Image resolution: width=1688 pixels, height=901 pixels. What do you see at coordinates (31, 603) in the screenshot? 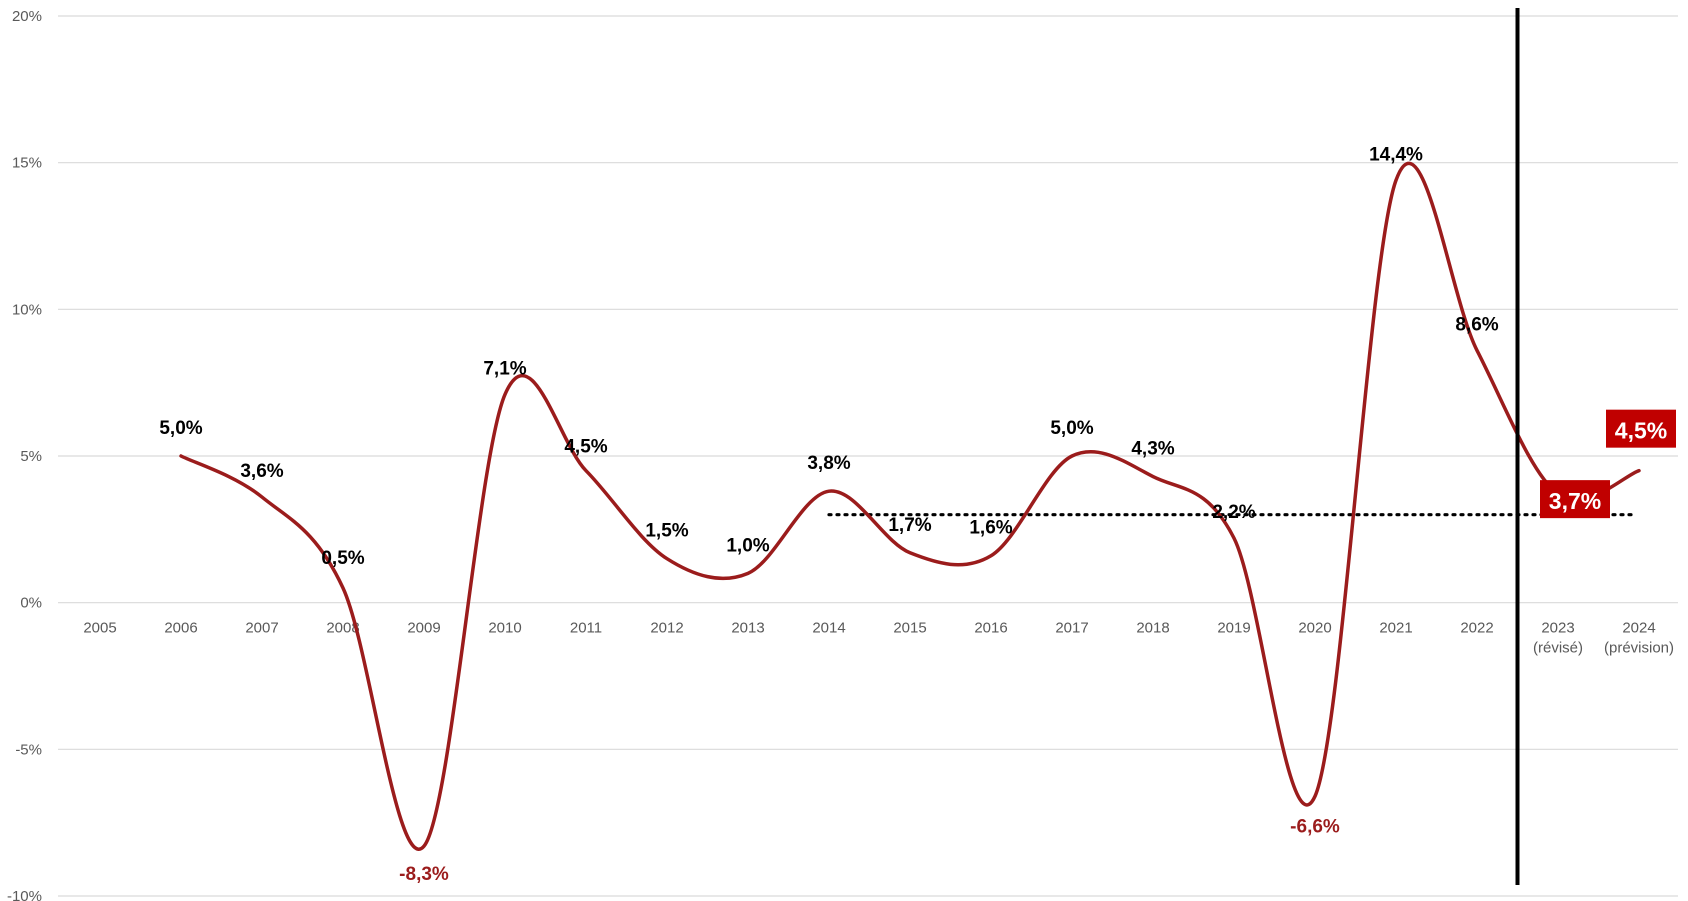
I see `y-tick-label: 0%` at bounding box center [31, 603].